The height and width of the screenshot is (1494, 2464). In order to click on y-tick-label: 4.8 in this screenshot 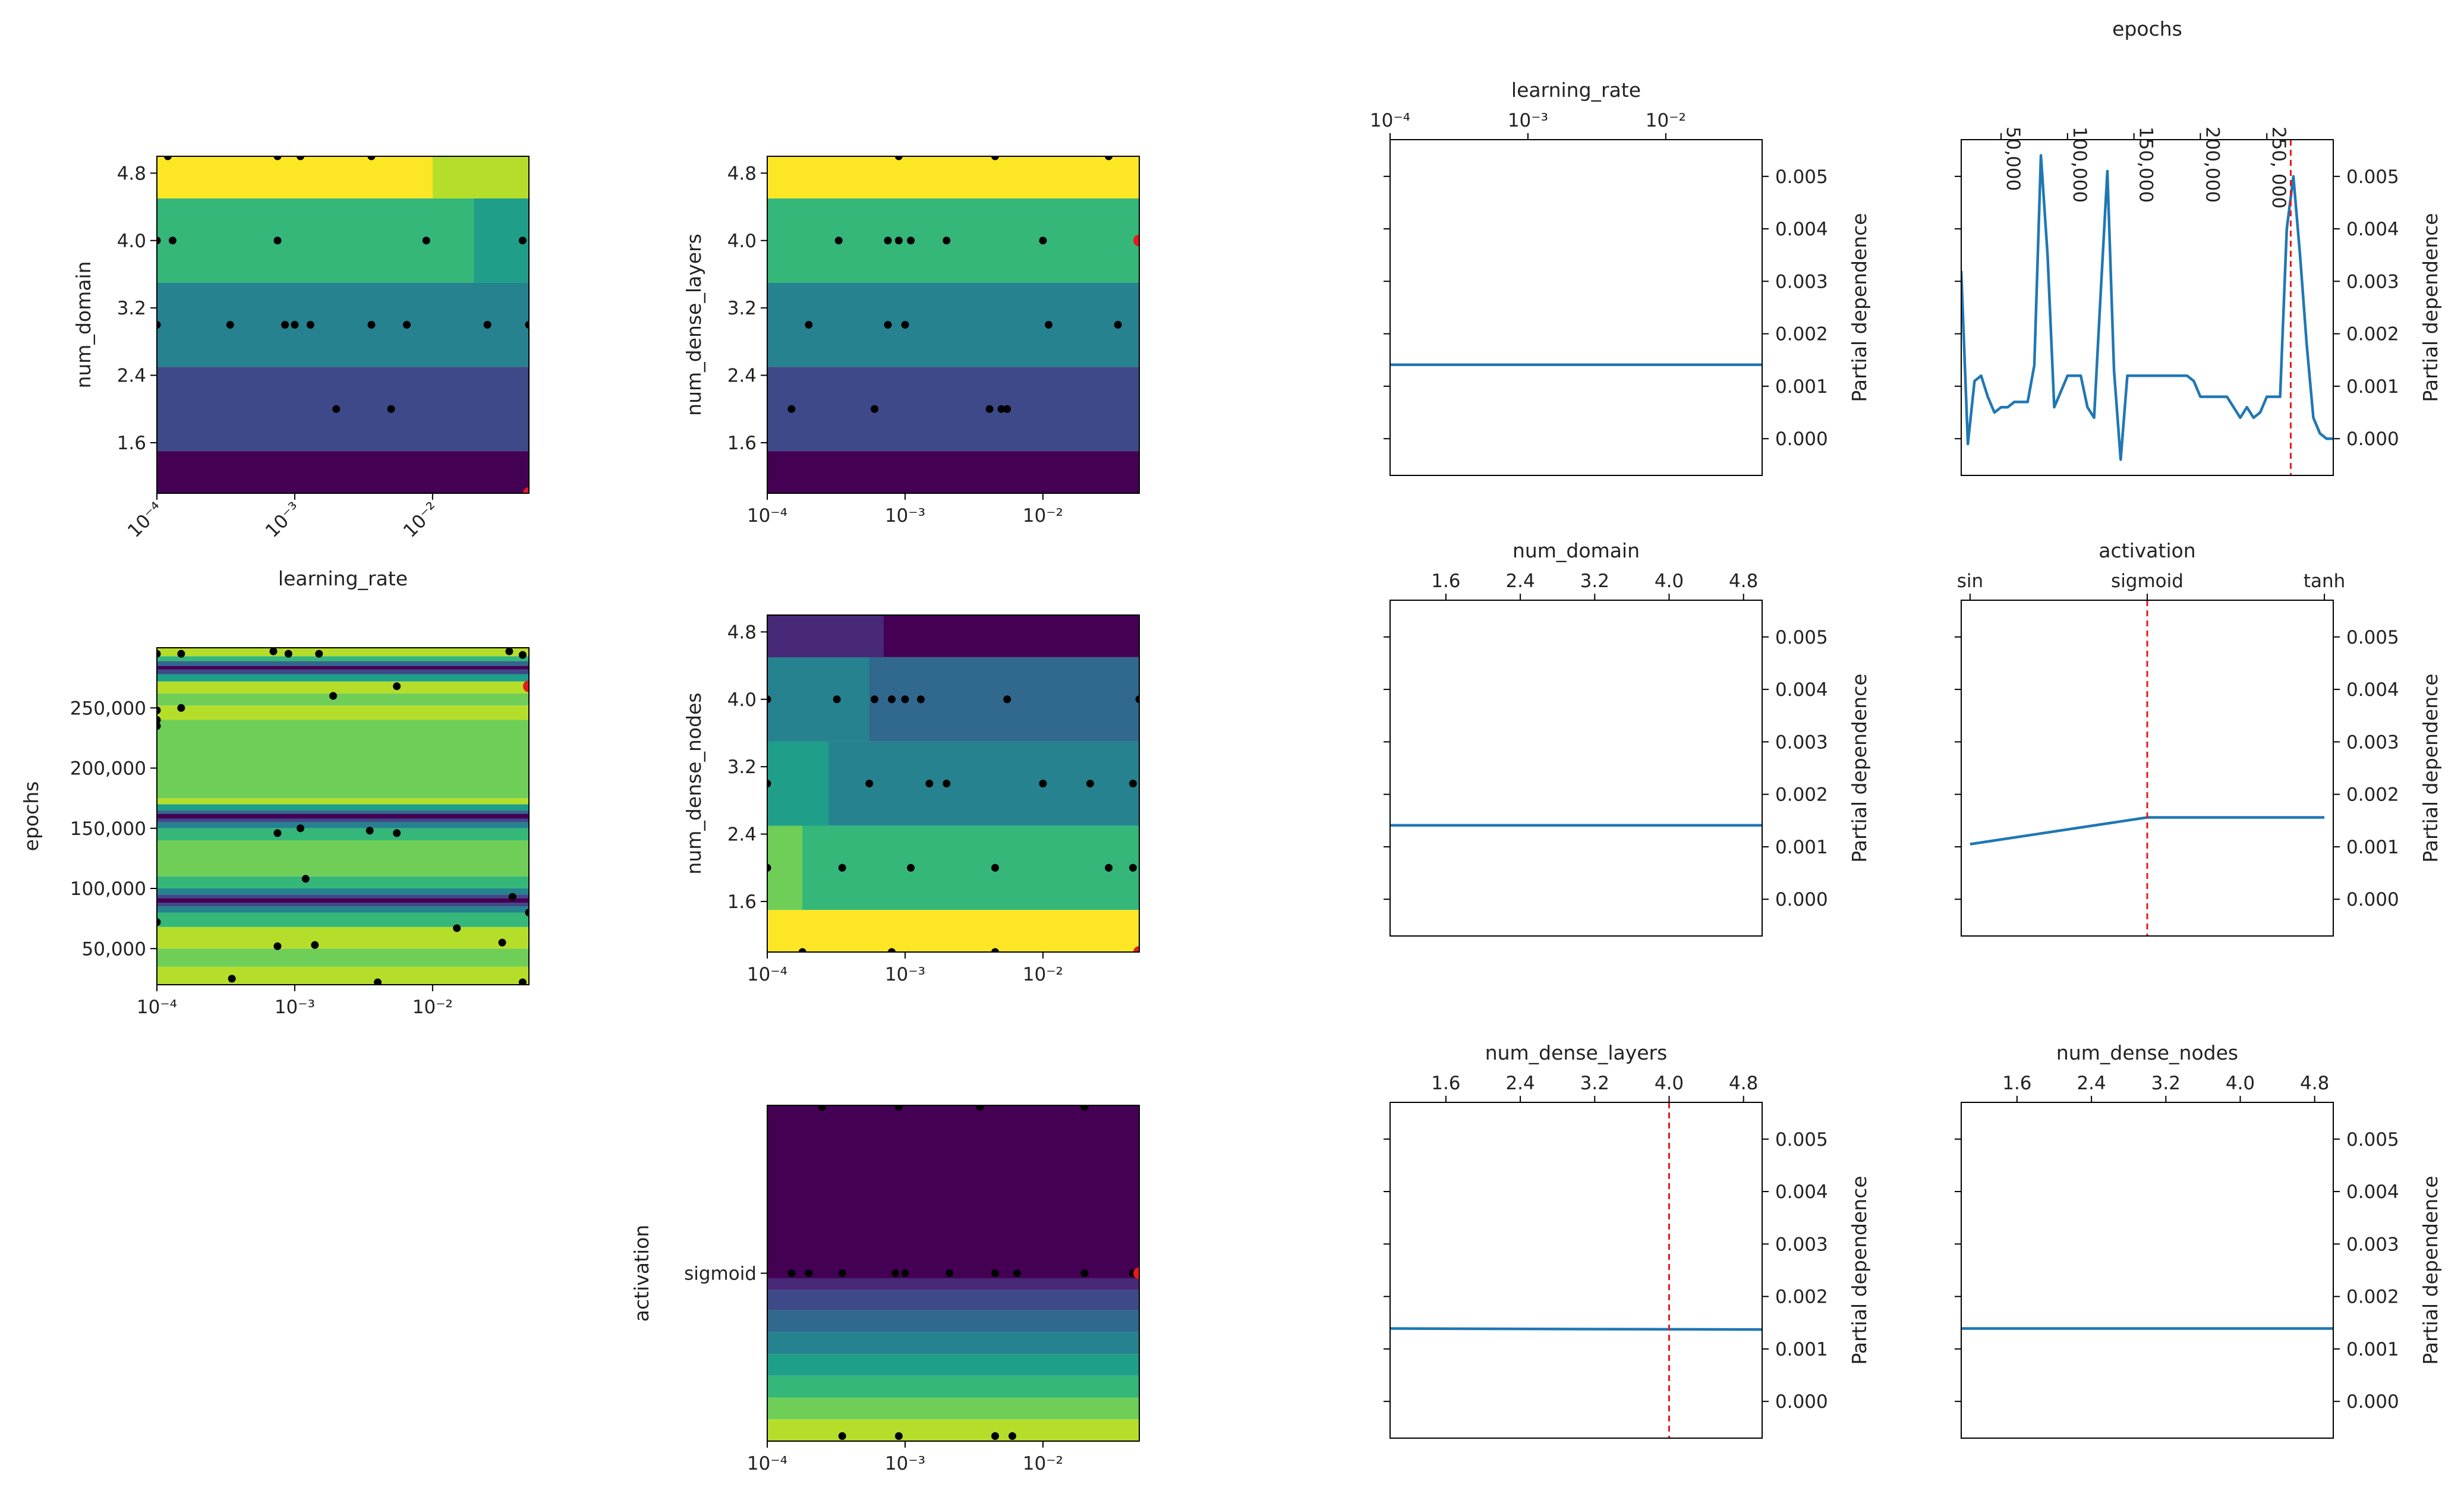, I will do `click(131, 174)`.